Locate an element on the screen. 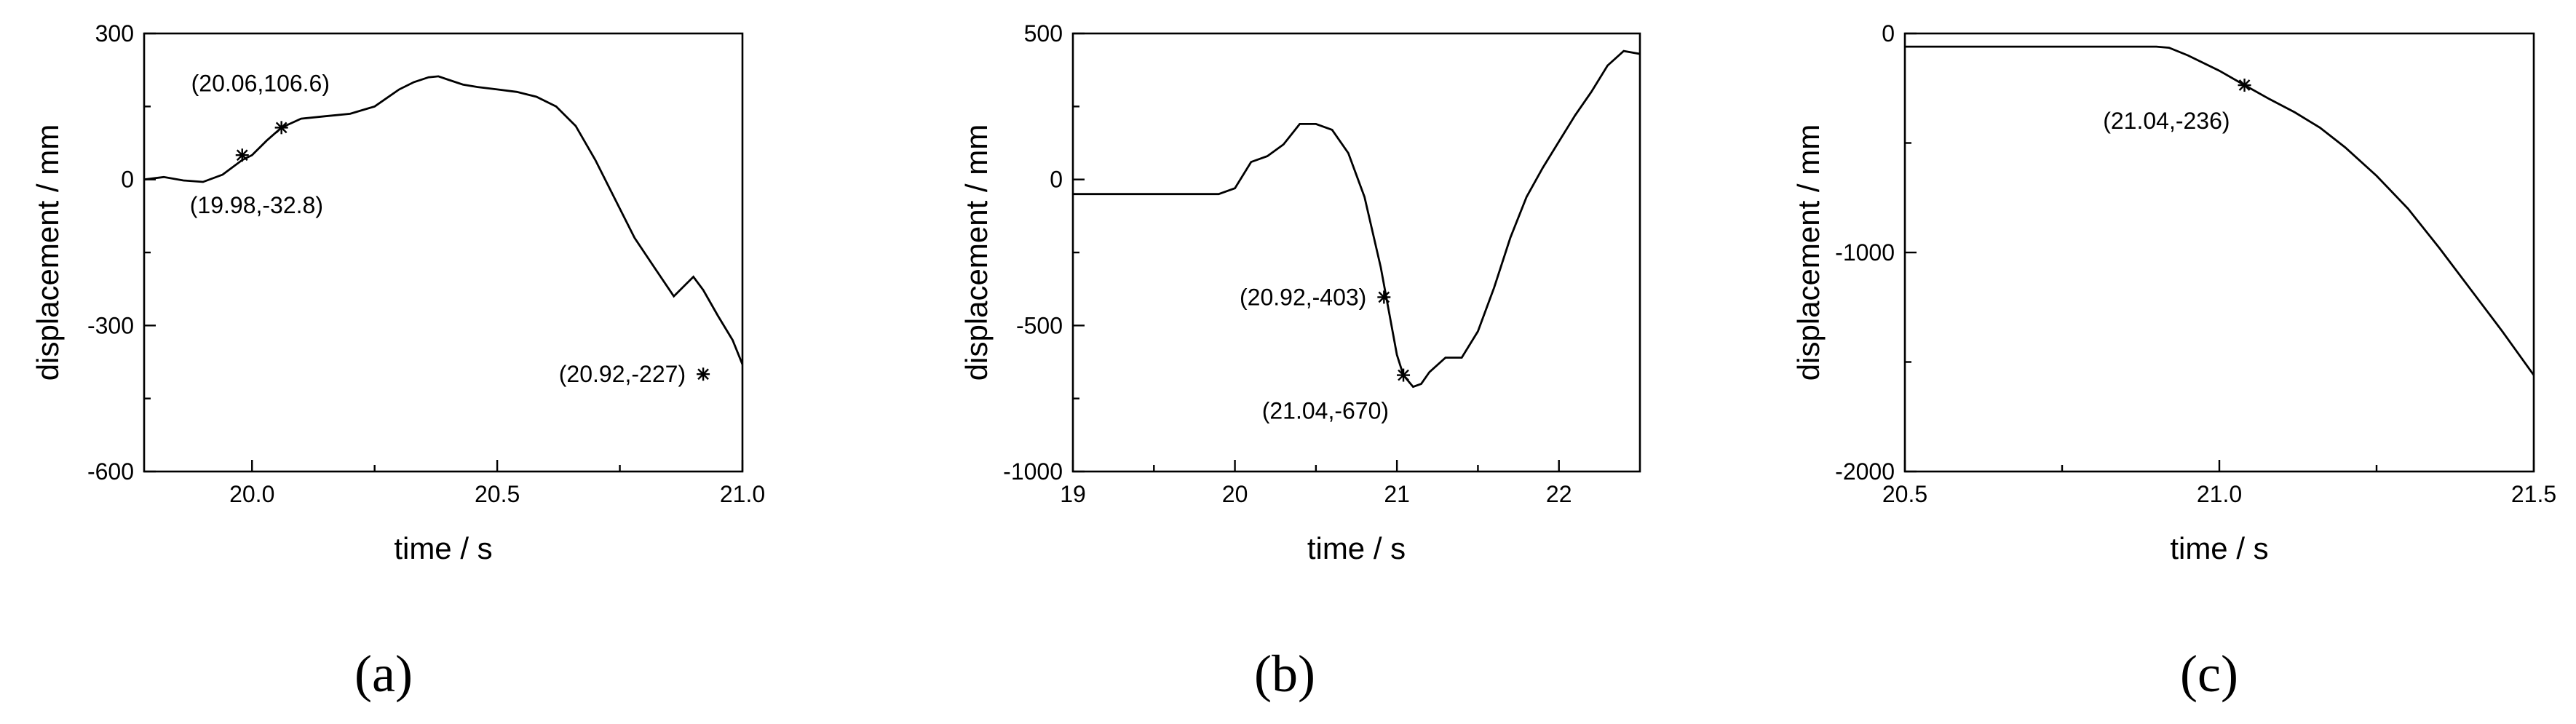  y-tick-label: 500 is located at coordinates (1043, 33).